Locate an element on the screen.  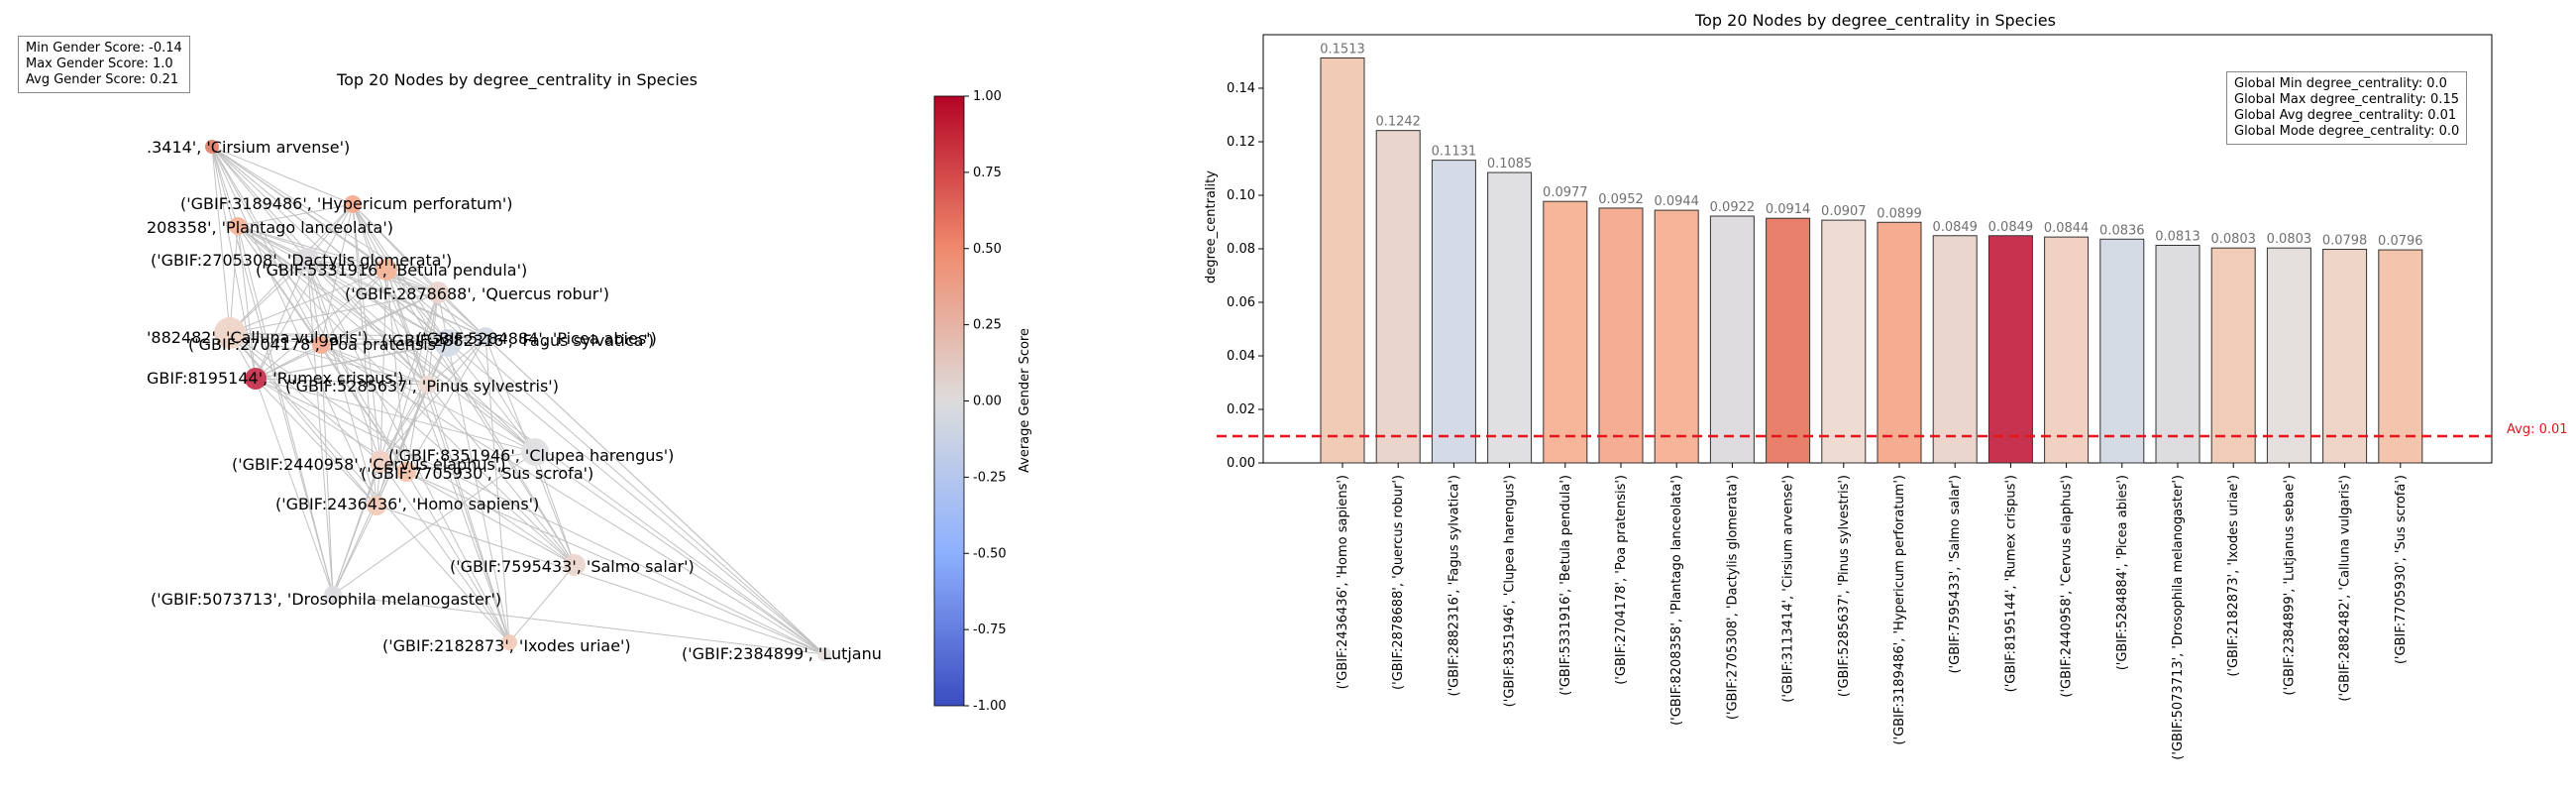
network-node-label: ('GBIF:3189486', 'Hypericum perforatum') is located at coordinates (346, 203).